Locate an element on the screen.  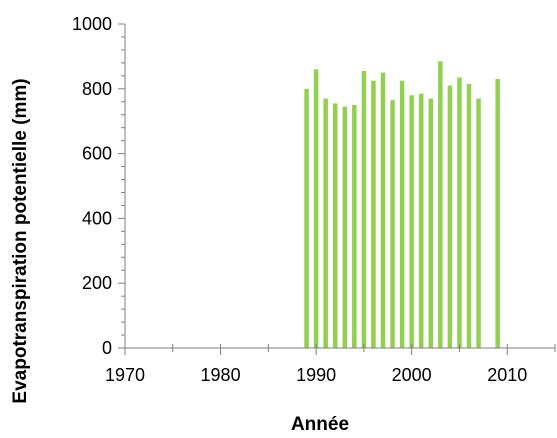
bar-2005 is located at coordinates (459, 213).